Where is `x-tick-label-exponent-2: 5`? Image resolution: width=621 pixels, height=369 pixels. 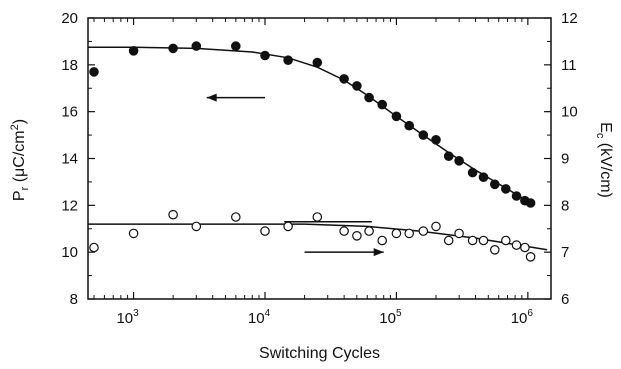 x-tick-label-exponent-2: 5 is located at coordinates (399, 313).